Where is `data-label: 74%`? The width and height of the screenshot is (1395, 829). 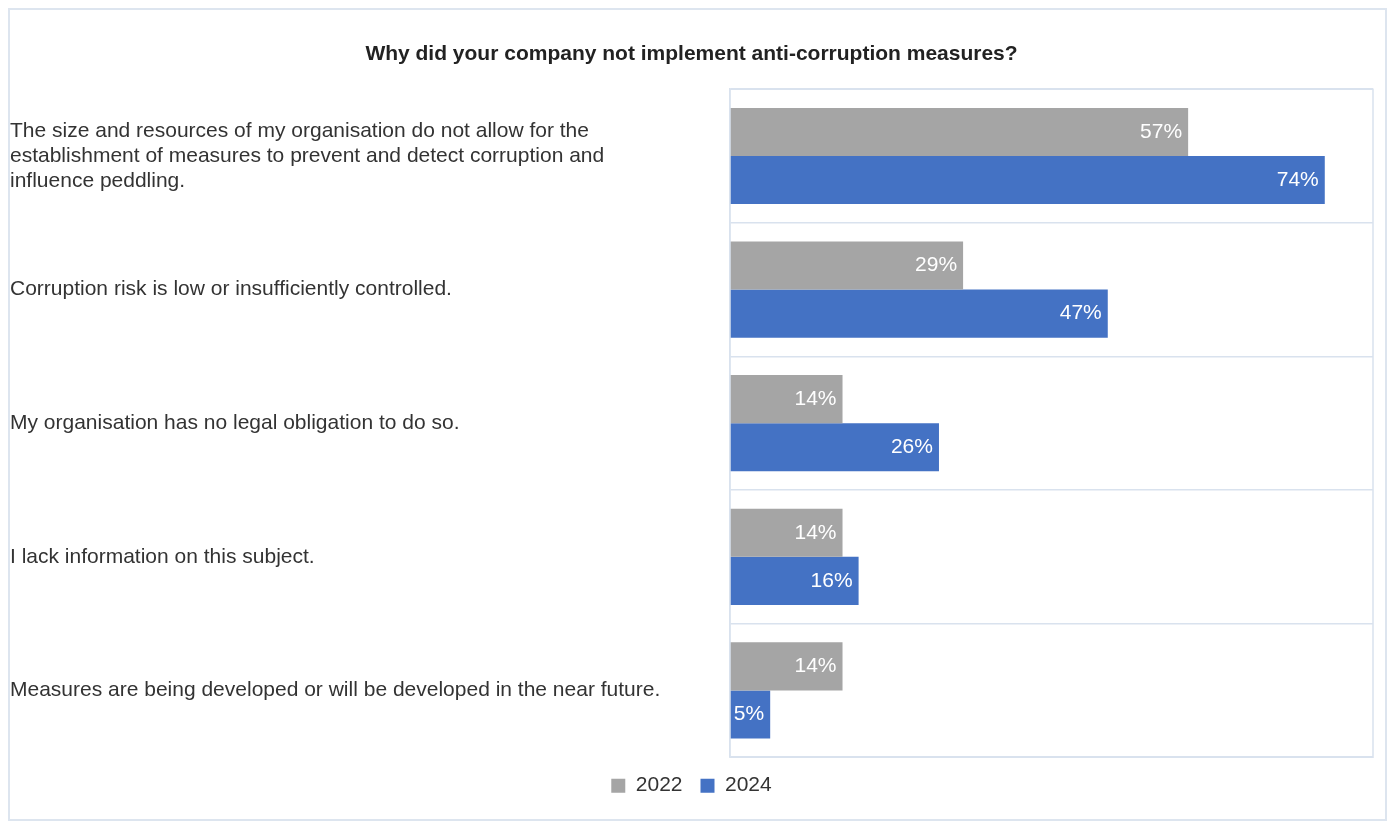 data-label: 74% is located at coordinates (1297, 178).